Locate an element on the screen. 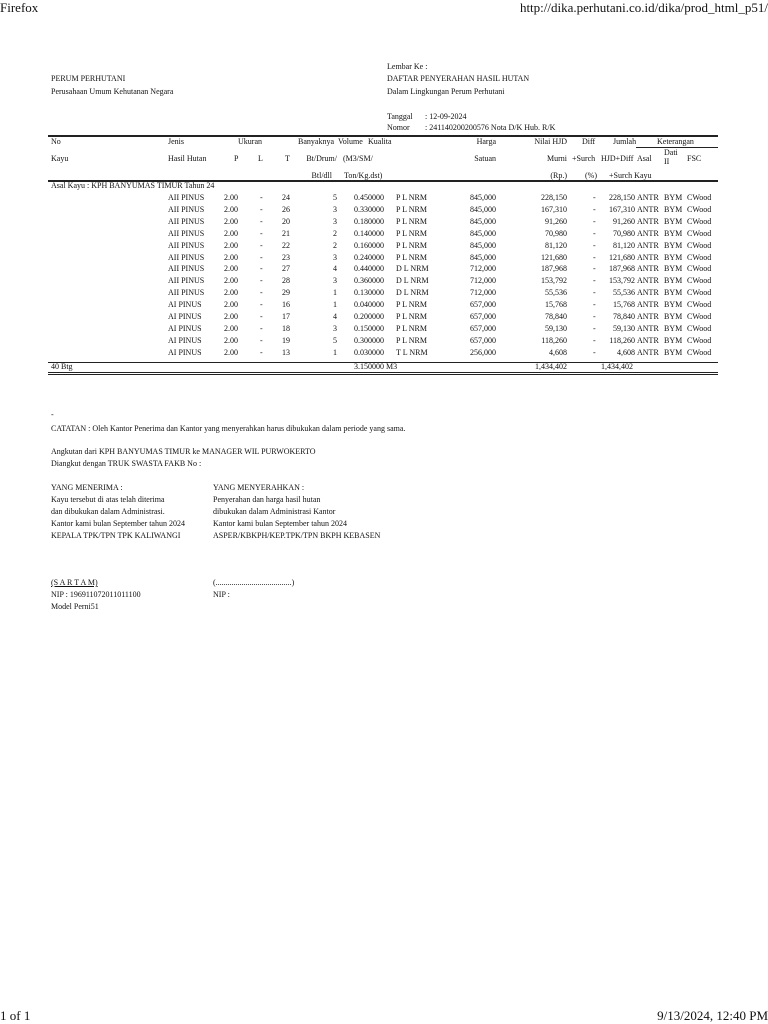 The height and width of the screenshot is (1024, 768). page-count: 1 of 1 is located at coordinates (15, 1015).